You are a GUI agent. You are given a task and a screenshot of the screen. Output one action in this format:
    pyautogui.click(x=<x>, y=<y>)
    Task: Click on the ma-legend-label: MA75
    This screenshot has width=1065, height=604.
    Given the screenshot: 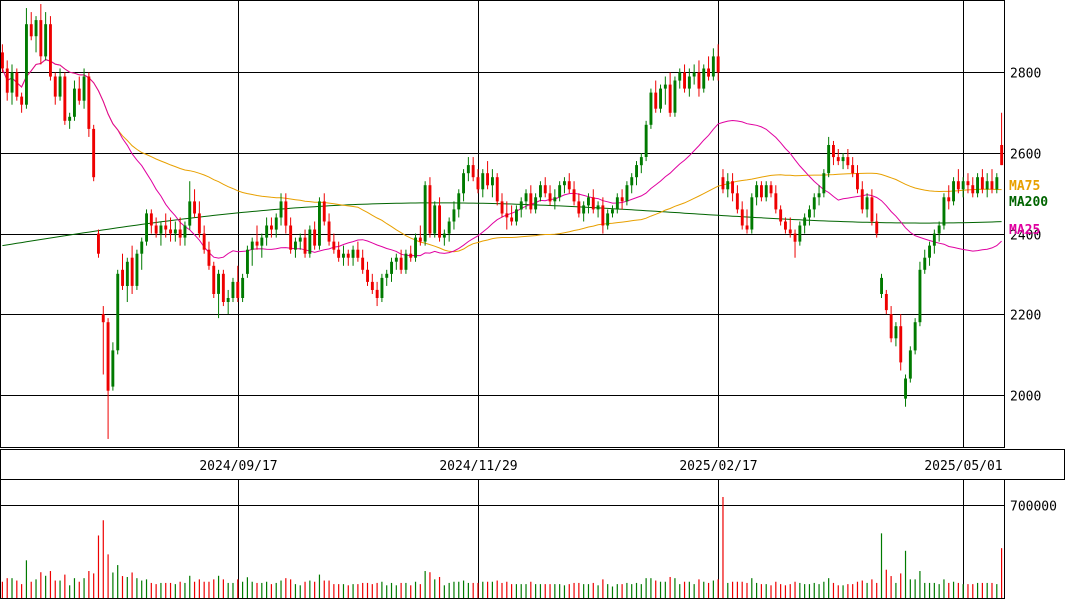 What is the action you would take?
    pyautogui.click(x=1024, y=186)
    